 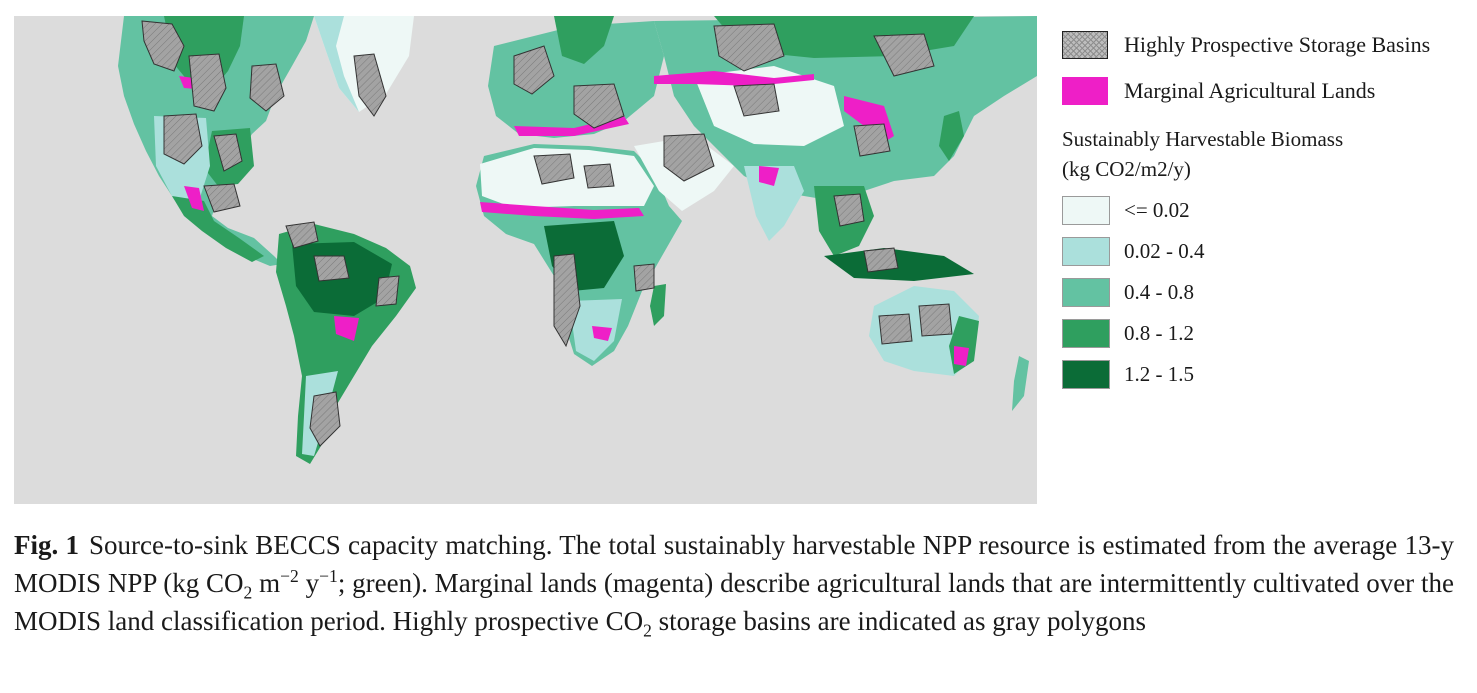 I want to click on land-greenland-coast, so click(x=336, y=64).